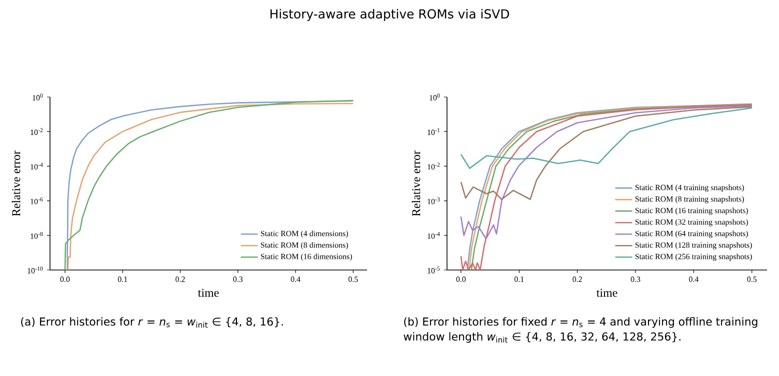 This screenshot has height=376, width=779. I want to click on text: (a) Error histories for r = n$_{s}$ = w$_{init}$ ∈ {4, 8, 16}., so click(152, 322).